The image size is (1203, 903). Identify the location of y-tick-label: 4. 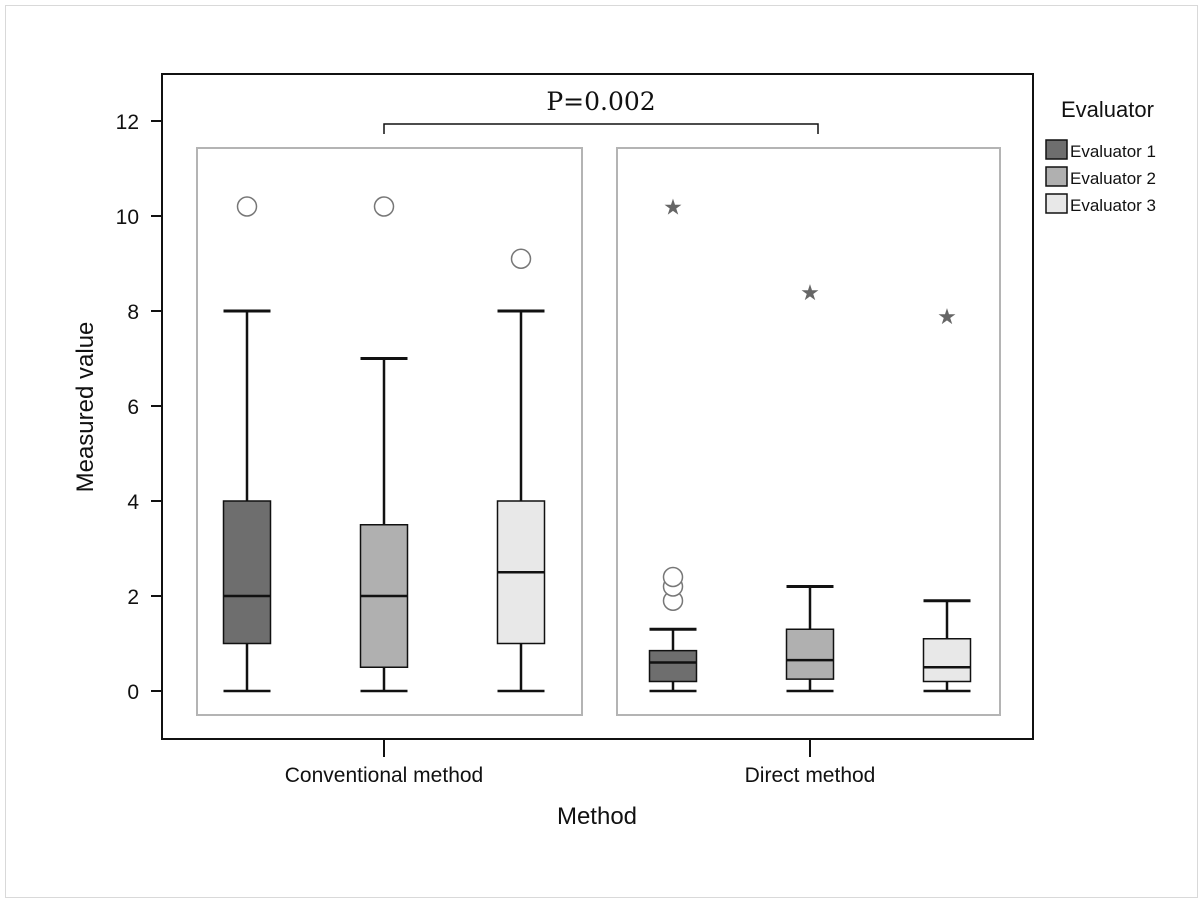
(133, 502).